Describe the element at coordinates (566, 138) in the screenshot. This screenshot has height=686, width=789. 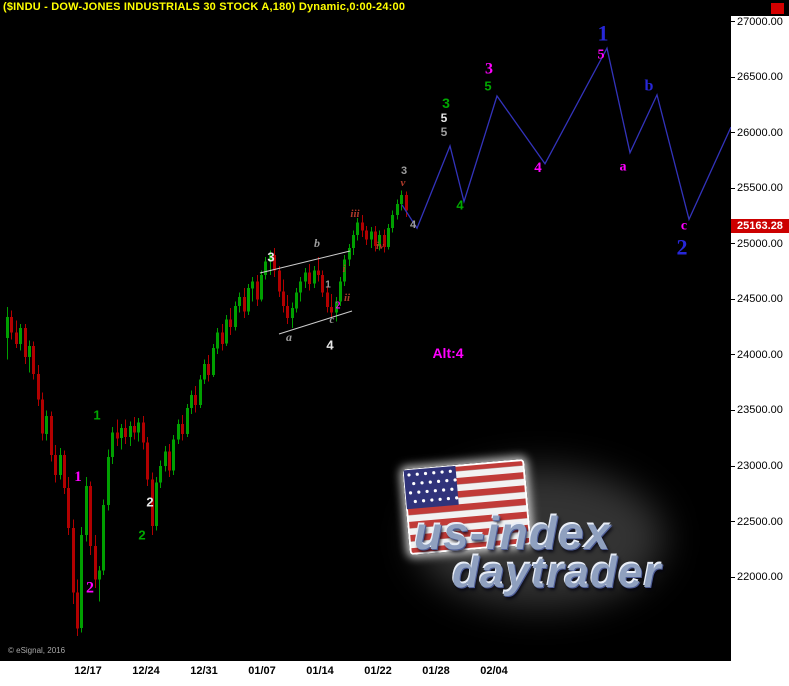
I see `projection-line` at that location.